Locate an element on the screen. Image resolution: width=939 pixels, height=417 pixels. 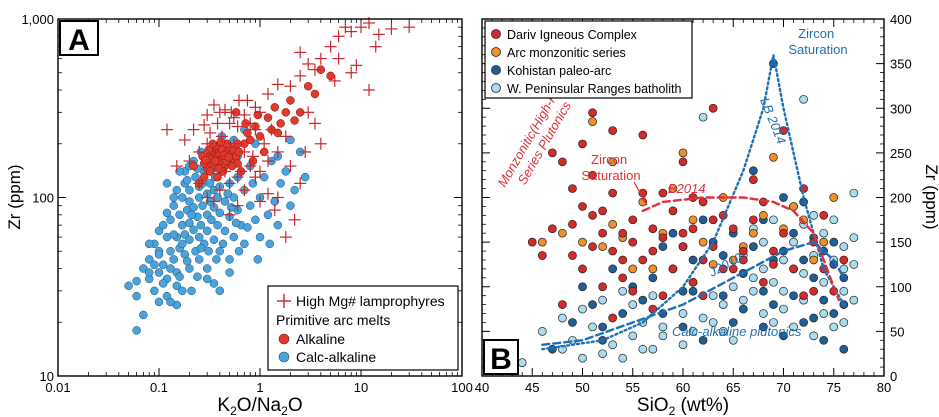
panel-a-label: A is located at coordinates (79, 38).